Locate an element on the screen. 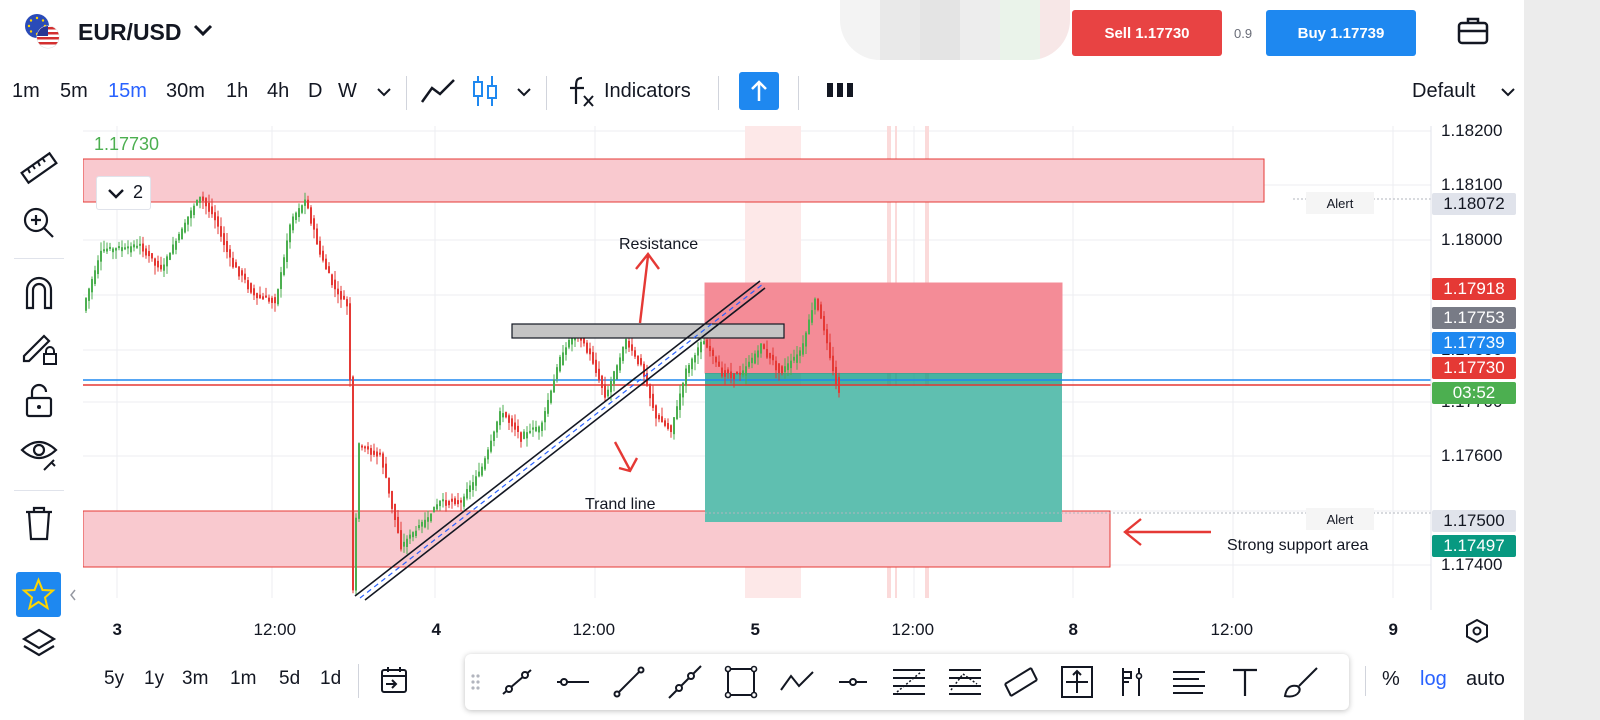  trend-line-annotation: Trand line is located at coordinates (620, 504).